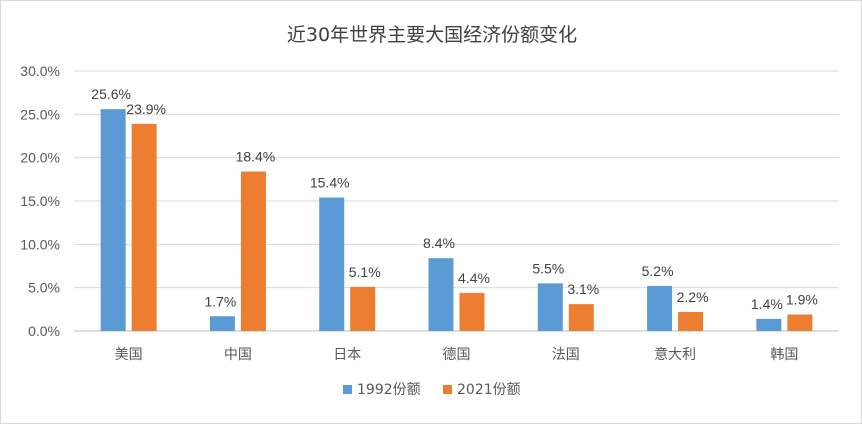 Image resolution: width=862 pixels, height=425 pixels. What do you see at coordinates (675, 354) in the screenshot?
I see `x-category-label: 意大利` at bounding box center [675, 354].